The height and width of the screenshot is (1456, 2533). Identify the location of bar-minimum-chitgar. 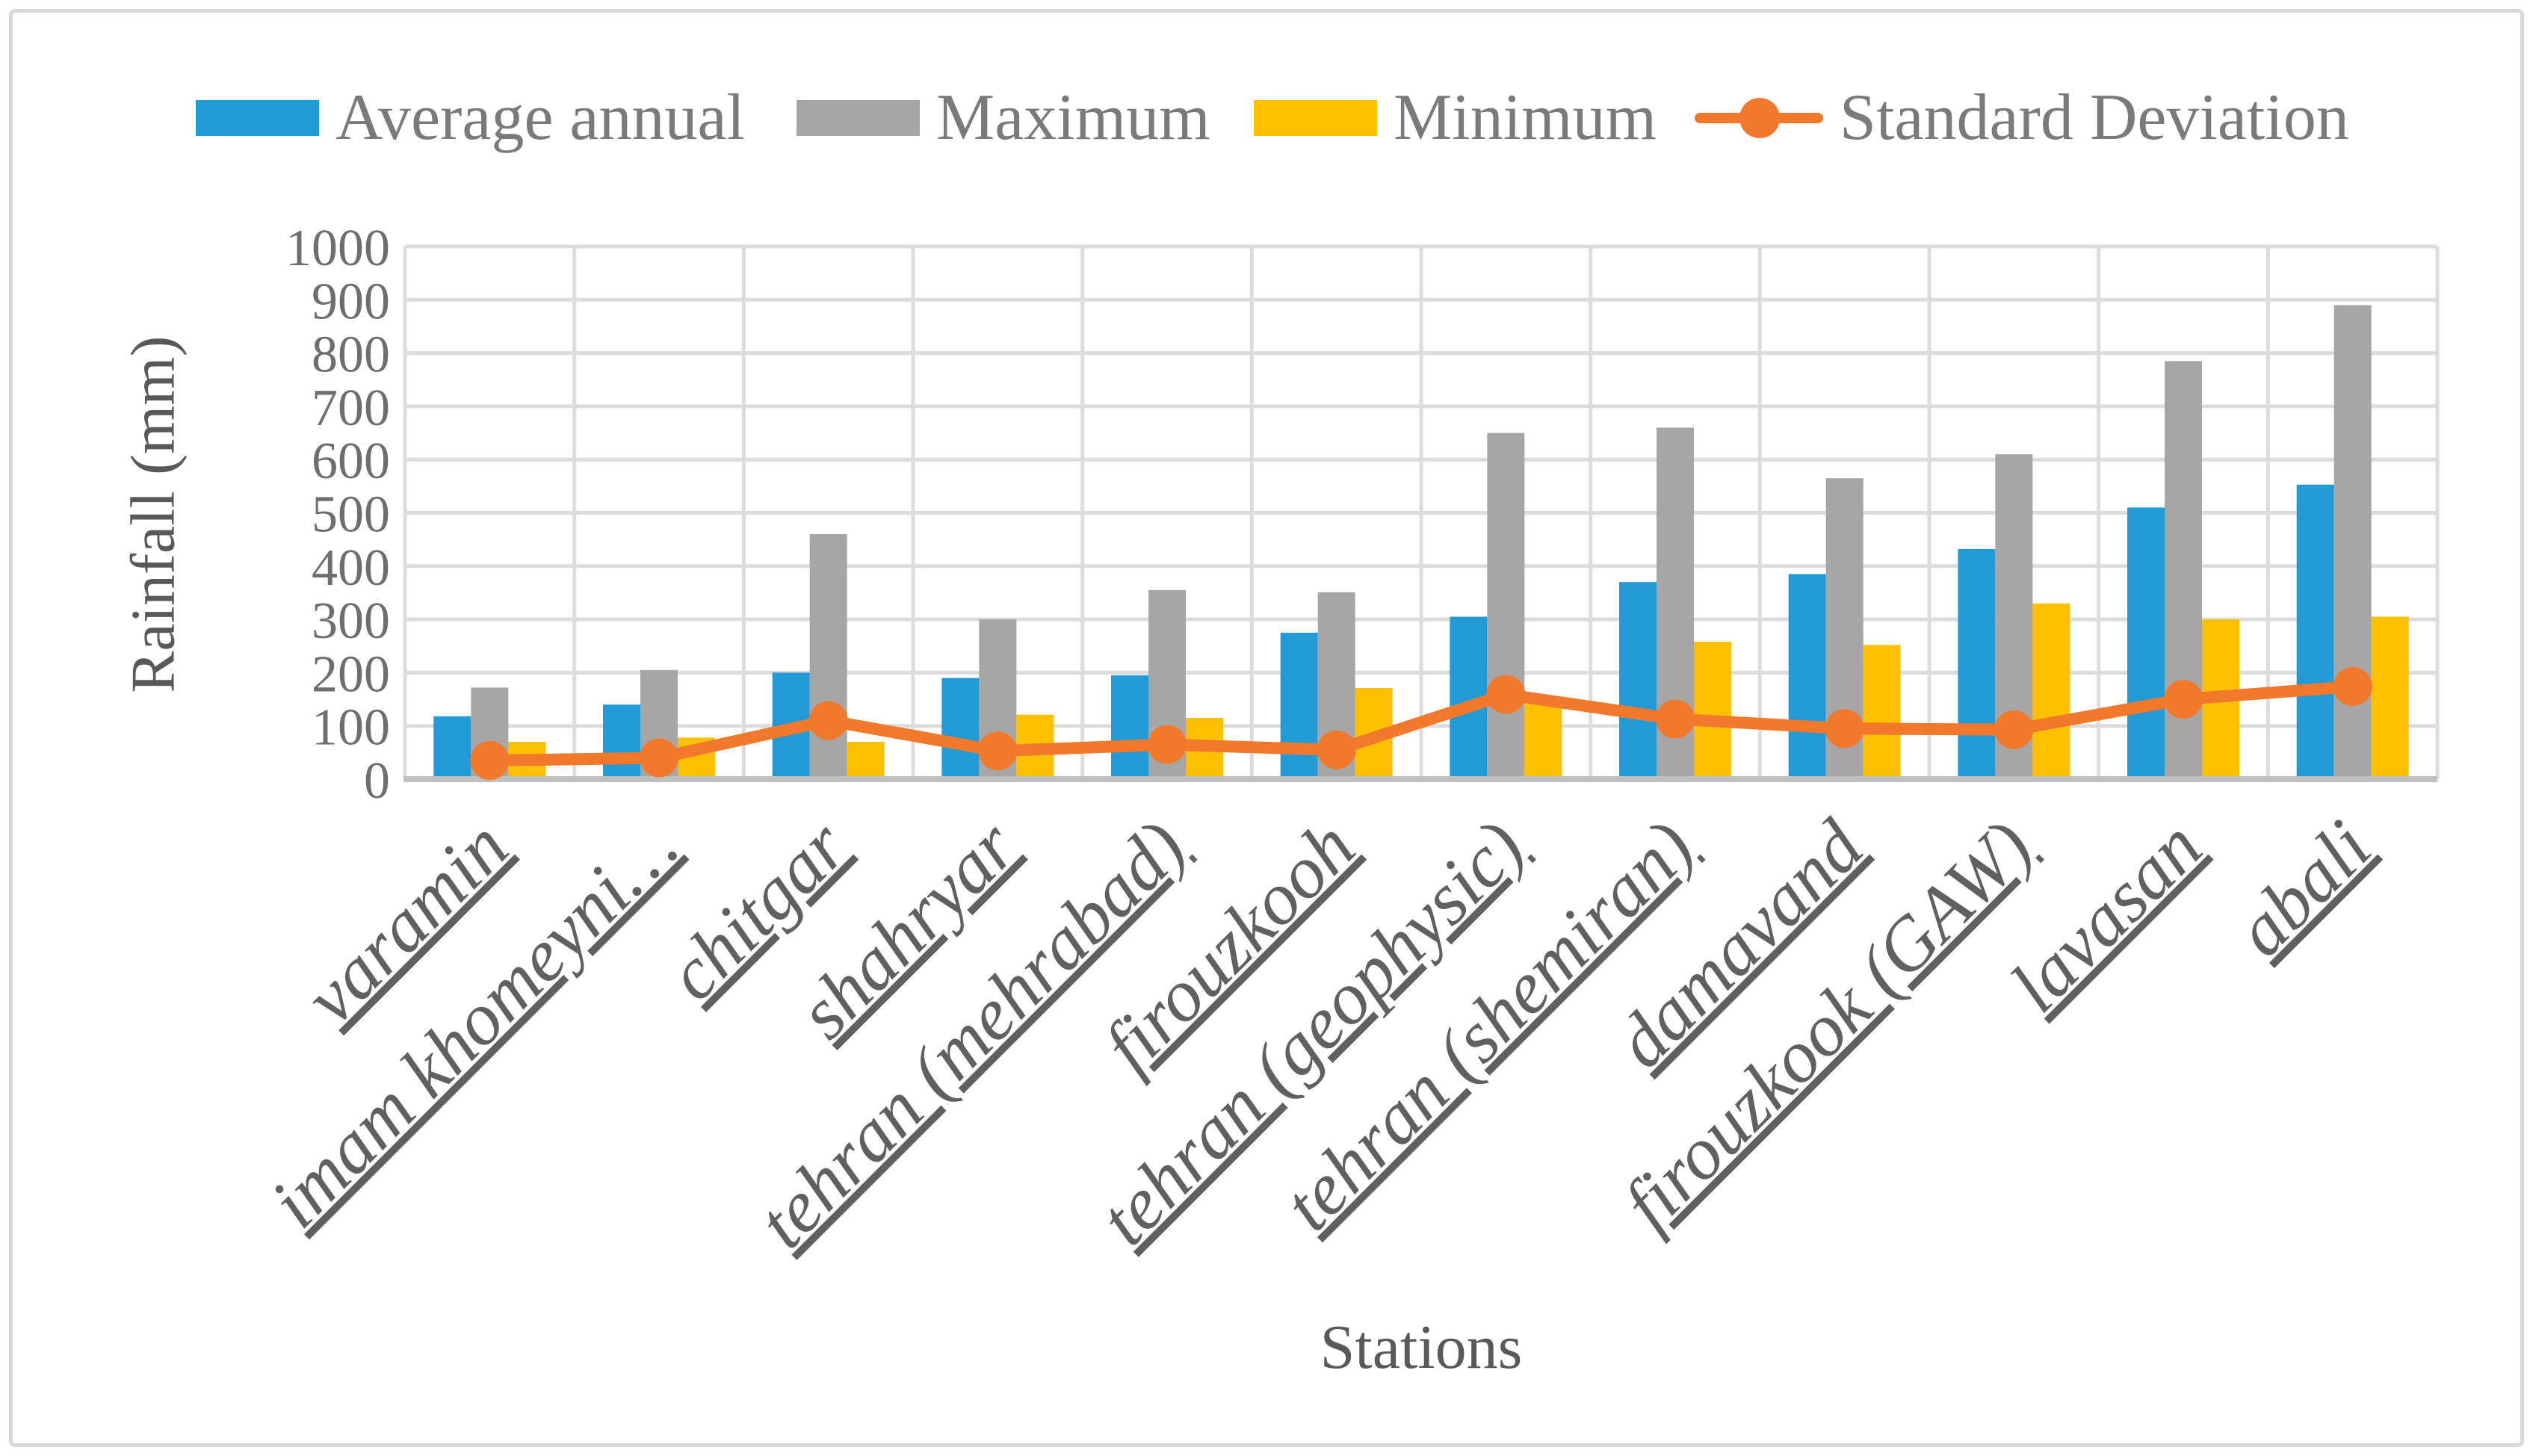
(866, 760).